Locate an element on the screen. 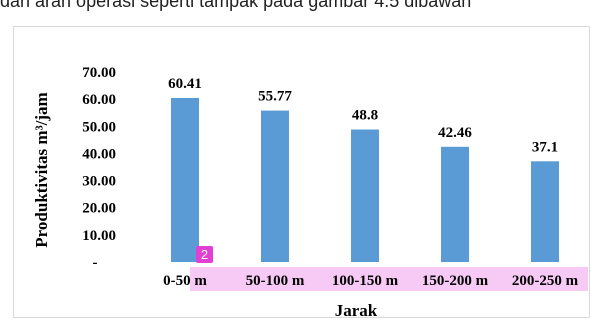  x-tick-label-4: 150-200 m is located at coordinates (455, 281).